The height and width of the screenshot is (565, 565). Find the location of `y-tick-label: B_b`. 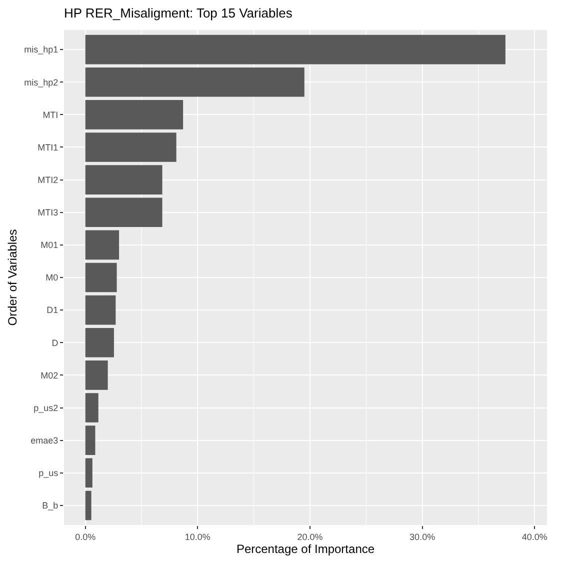

y-tick-label: B_b is located at coordinates (50, 505).